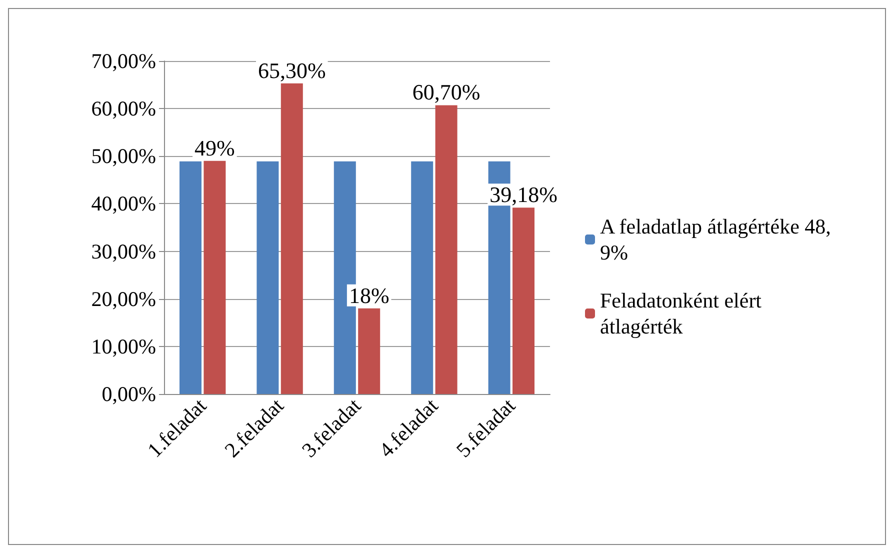  Describe the element at coordinates (683, 313) in the screenshot. I see `legend-label: Feladatonként elért átlagérték` at that location.